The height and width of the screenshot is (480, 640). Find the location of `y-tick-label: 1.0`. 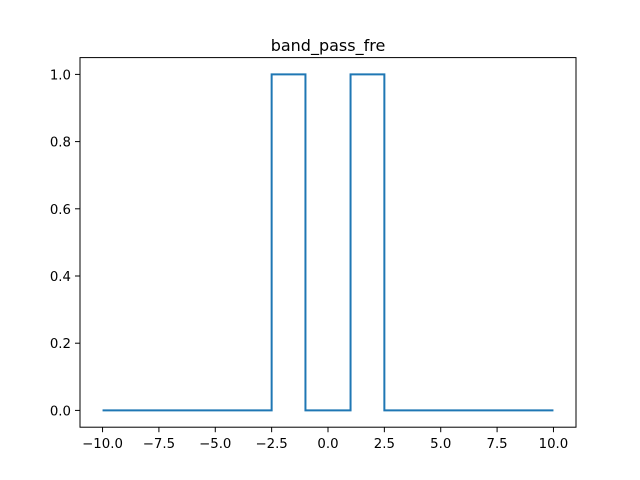

y-tick-label: 1.0 is located at coordinates (60, 75).